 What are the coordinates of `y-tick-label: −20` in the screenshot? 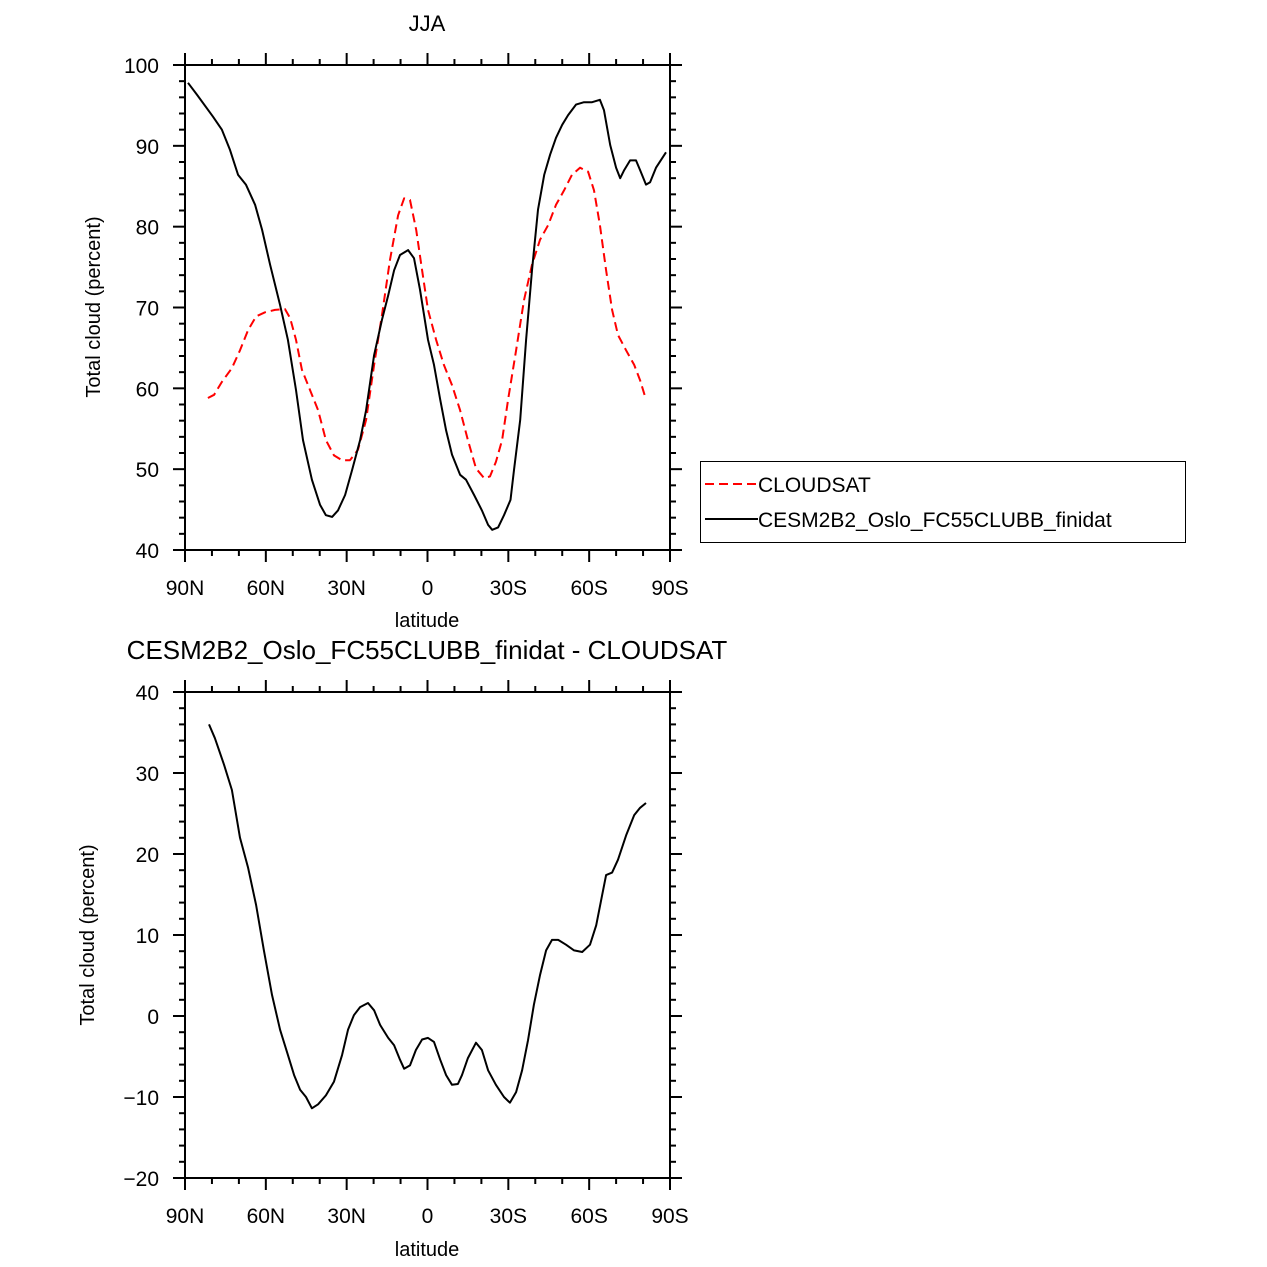 It's located at (141, 1179).